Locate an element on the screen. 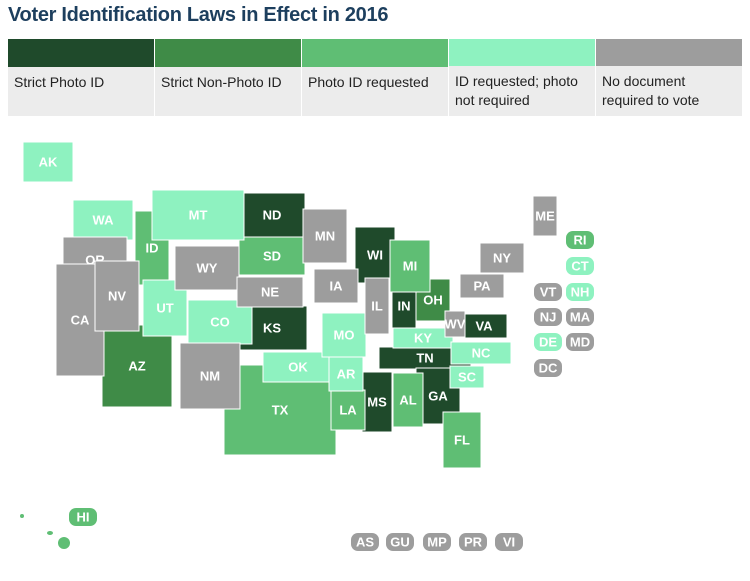  state-label: MP is located at coordinates (437, 541).